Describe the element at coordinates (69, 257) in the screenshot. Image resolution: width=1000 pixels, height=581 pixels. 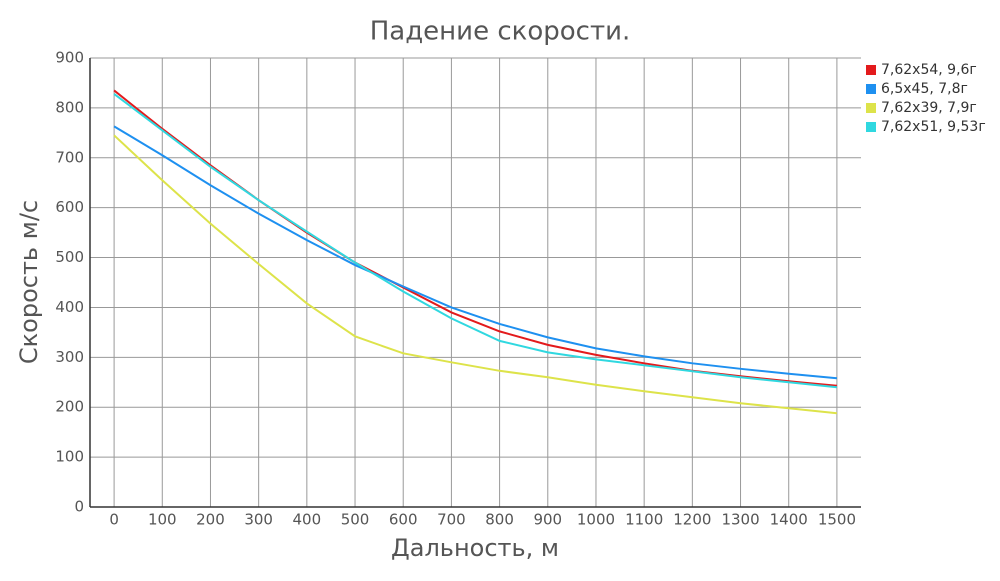
I see `y-tick-label: 500` at that location.